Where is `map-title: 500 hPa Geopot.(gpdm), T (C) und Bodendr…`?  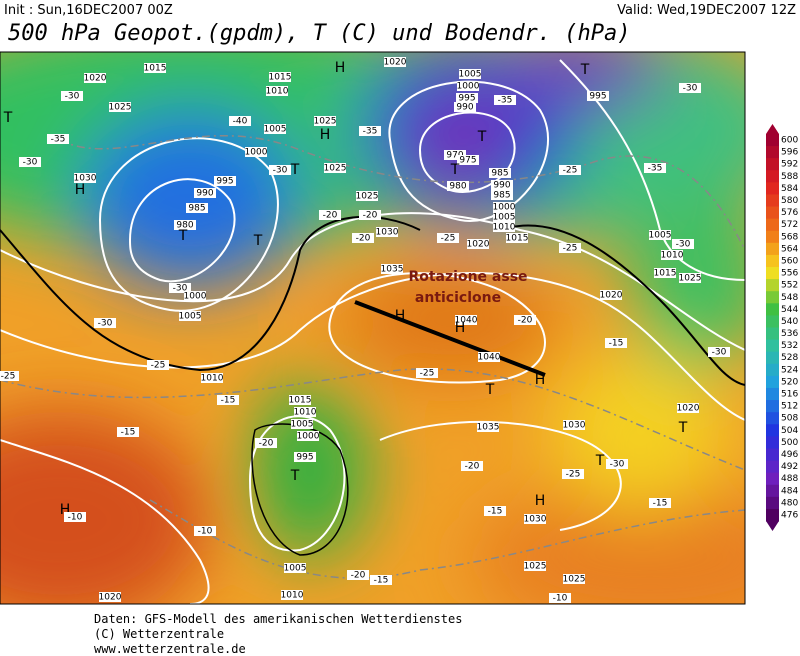
map-title: 500 hPa Geopot.(gpdm), T (C) und Bodendr… is located at coordinates (319, 33).